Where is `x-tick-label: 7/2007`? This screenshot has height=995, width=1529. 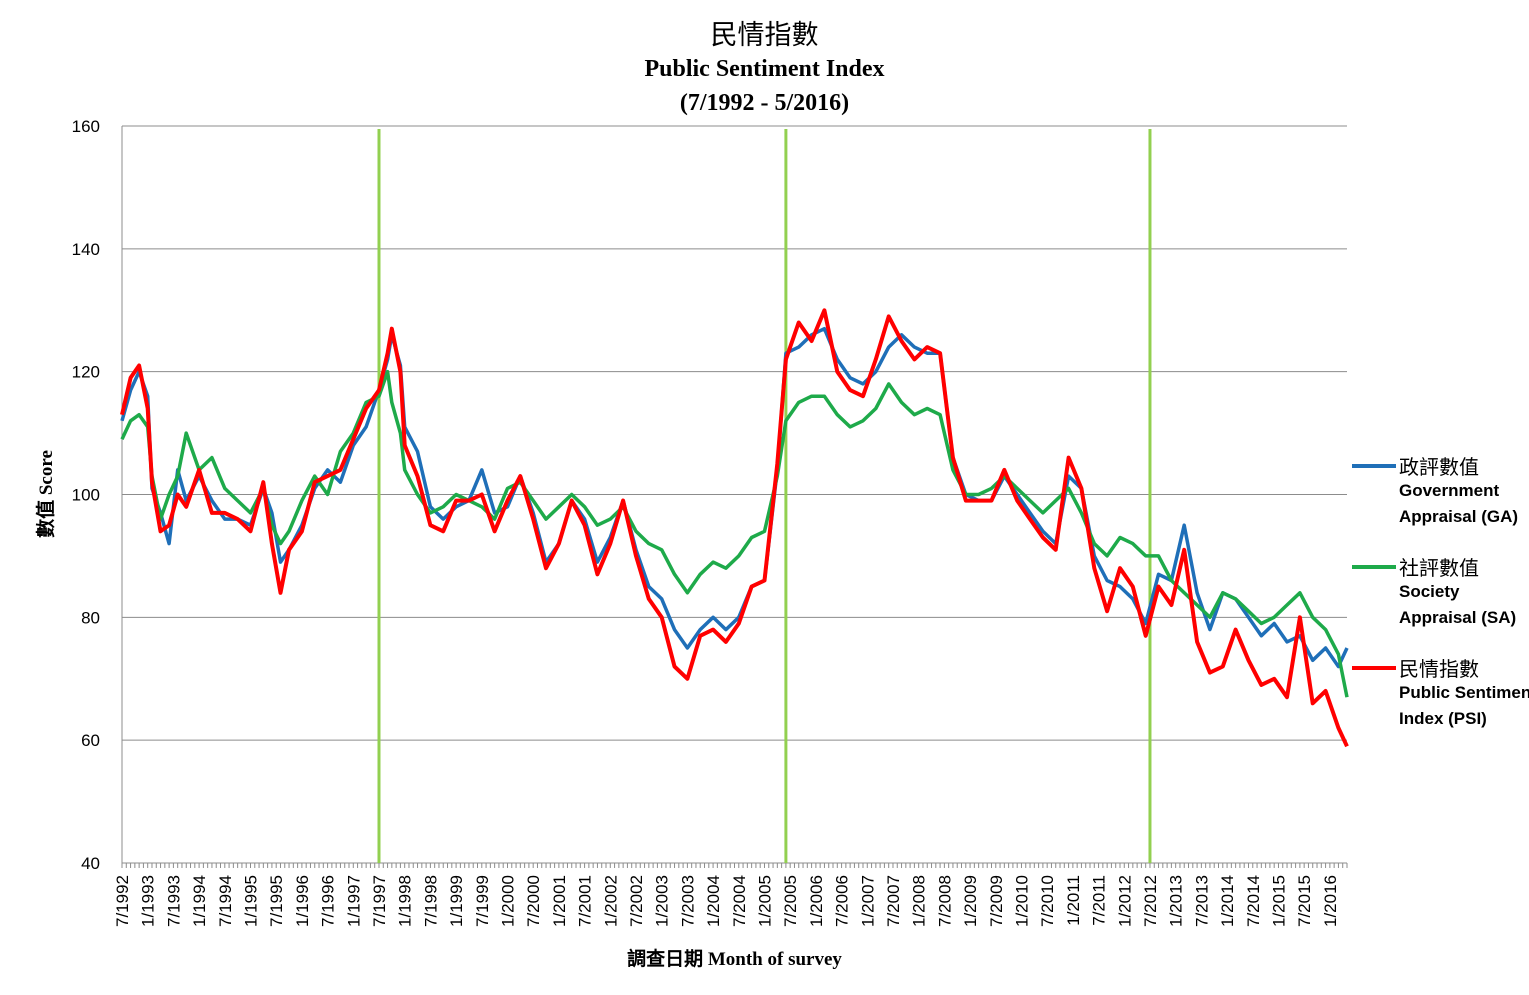
x-tick-label: 7/2007 is located at coordinates (893, 901).